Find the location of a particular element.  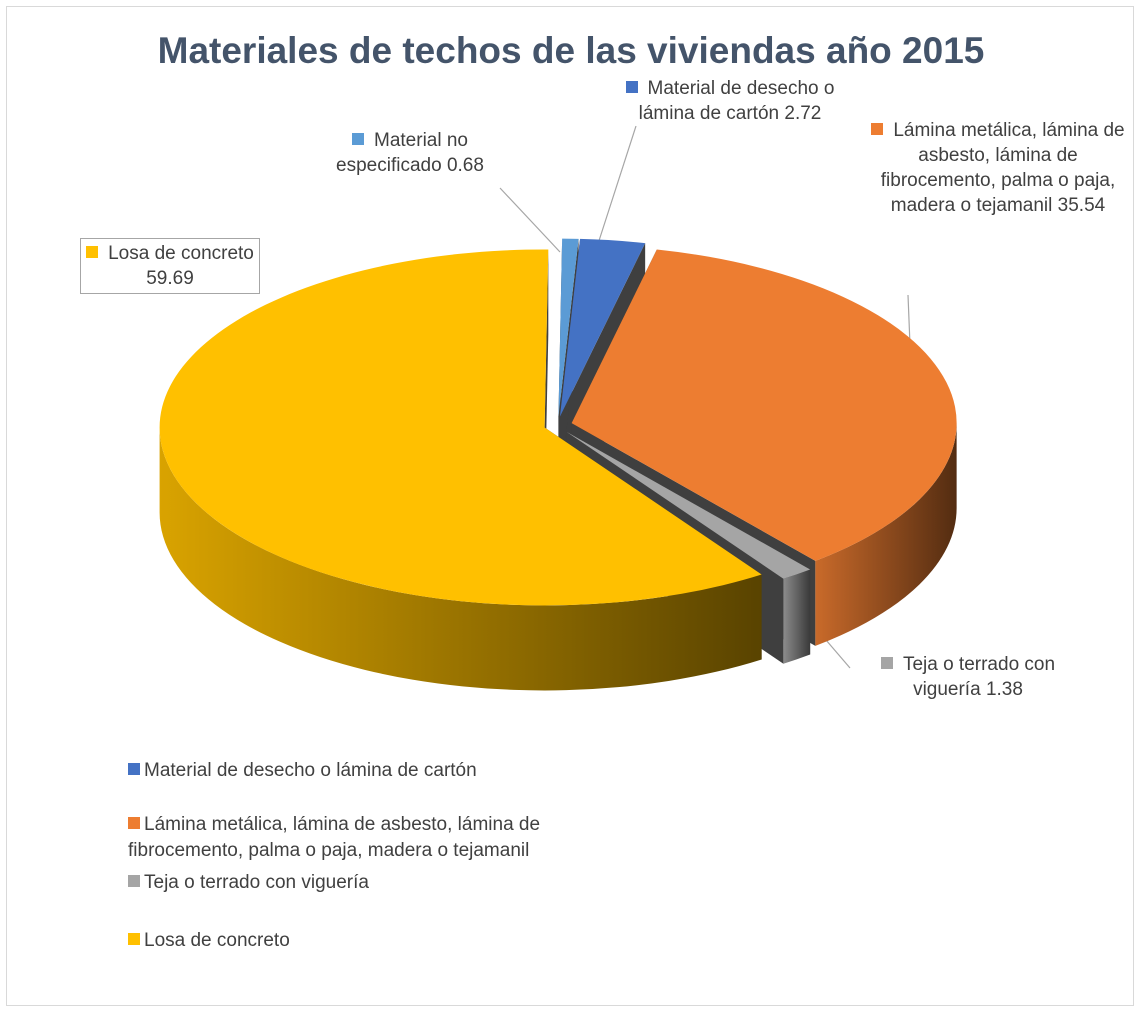

data-label: Losa de concreto 59.69 is located at coordinates (170, 266).